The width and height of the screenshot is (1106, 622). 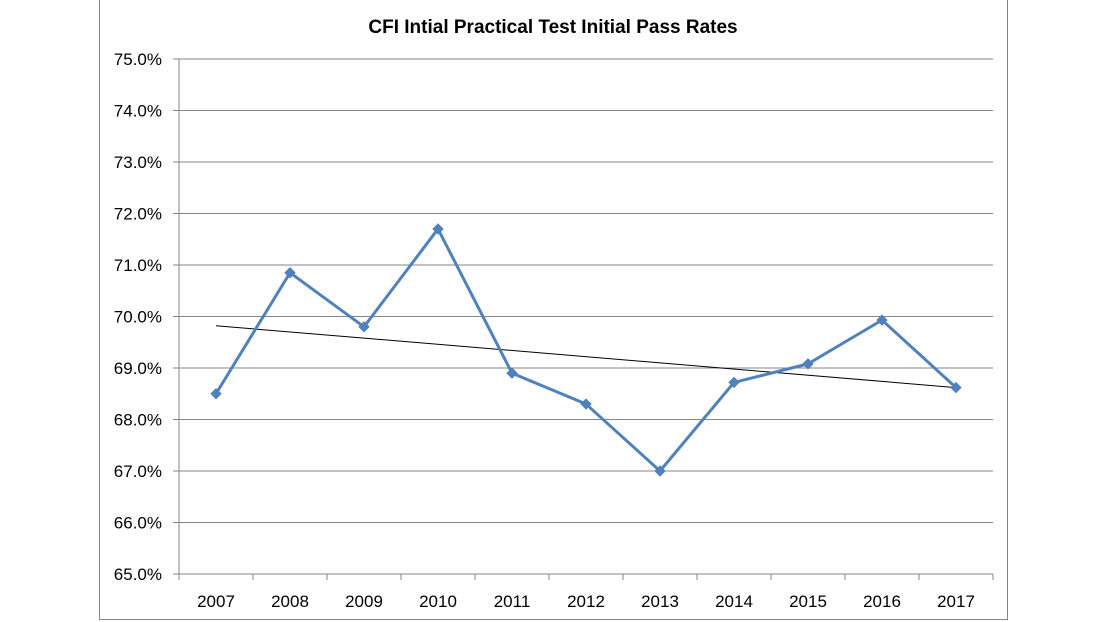 I want to click on trendline-layer, so click(x=586, y=357).